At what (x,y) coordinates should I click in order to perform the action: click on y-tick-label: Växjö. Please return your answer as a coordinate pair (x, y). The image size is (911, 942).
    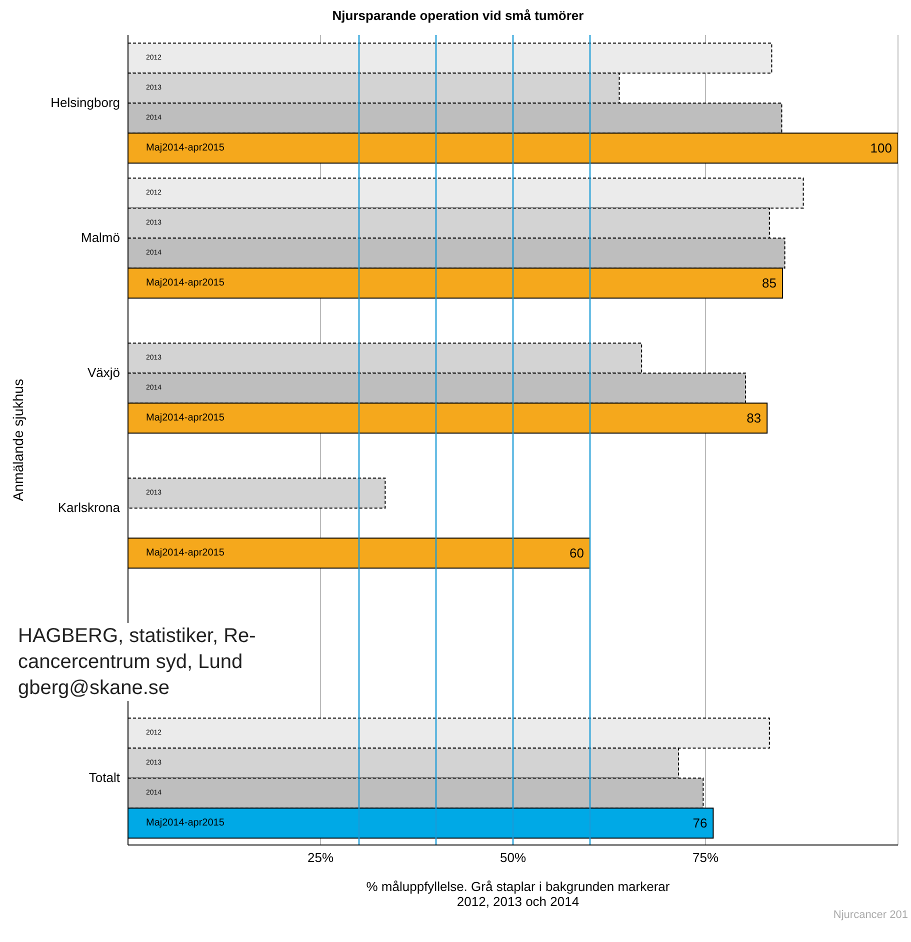
    Looking at the image, I should click on (103, 372).